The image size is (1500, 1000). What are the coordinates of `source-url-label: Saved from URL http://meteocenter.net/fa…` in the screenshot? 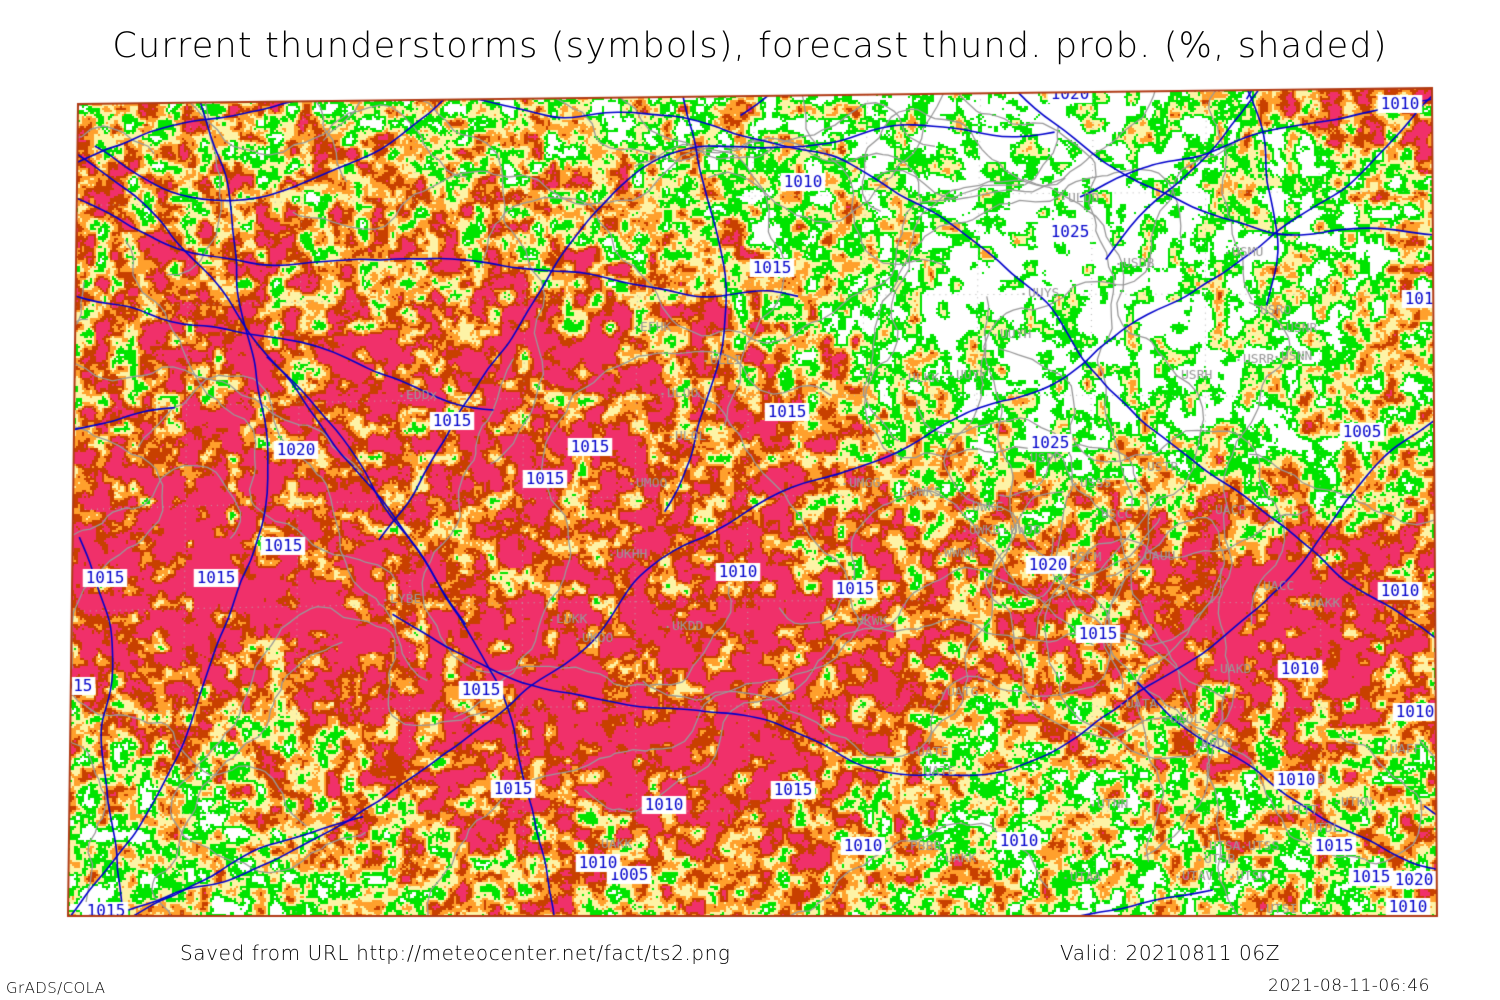 It's located at (455, 953).